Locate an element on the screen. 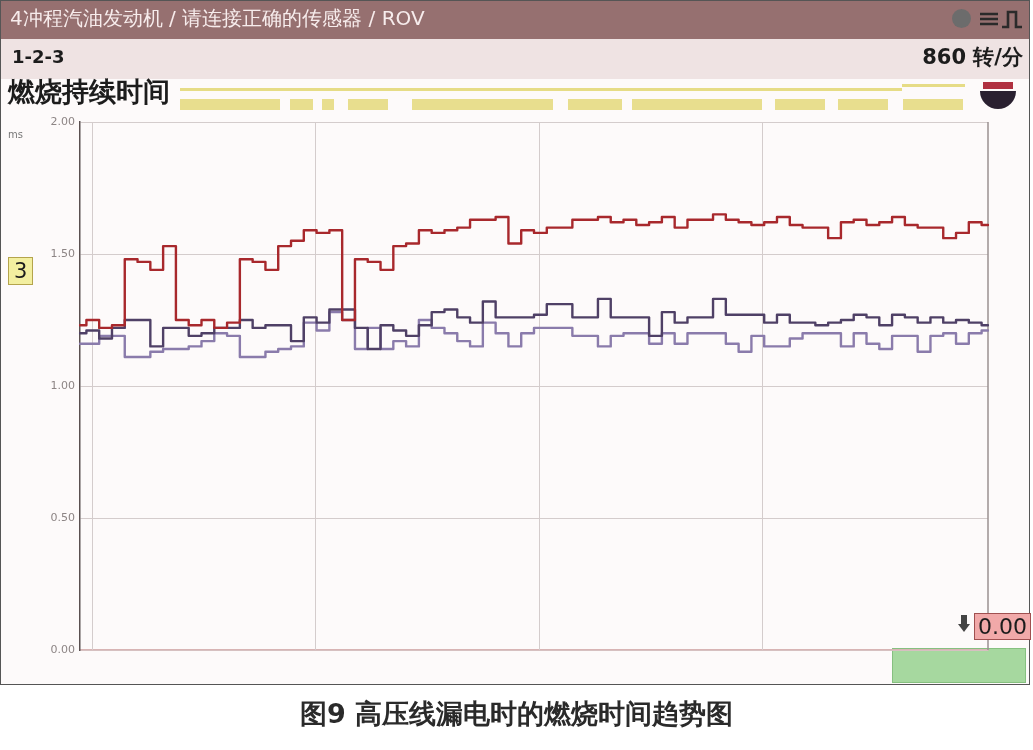 Image resolution: width=1033 pixels, height=750 pixels. chart-title: 燃烧持续时间 is located at coordinates (89, 91).